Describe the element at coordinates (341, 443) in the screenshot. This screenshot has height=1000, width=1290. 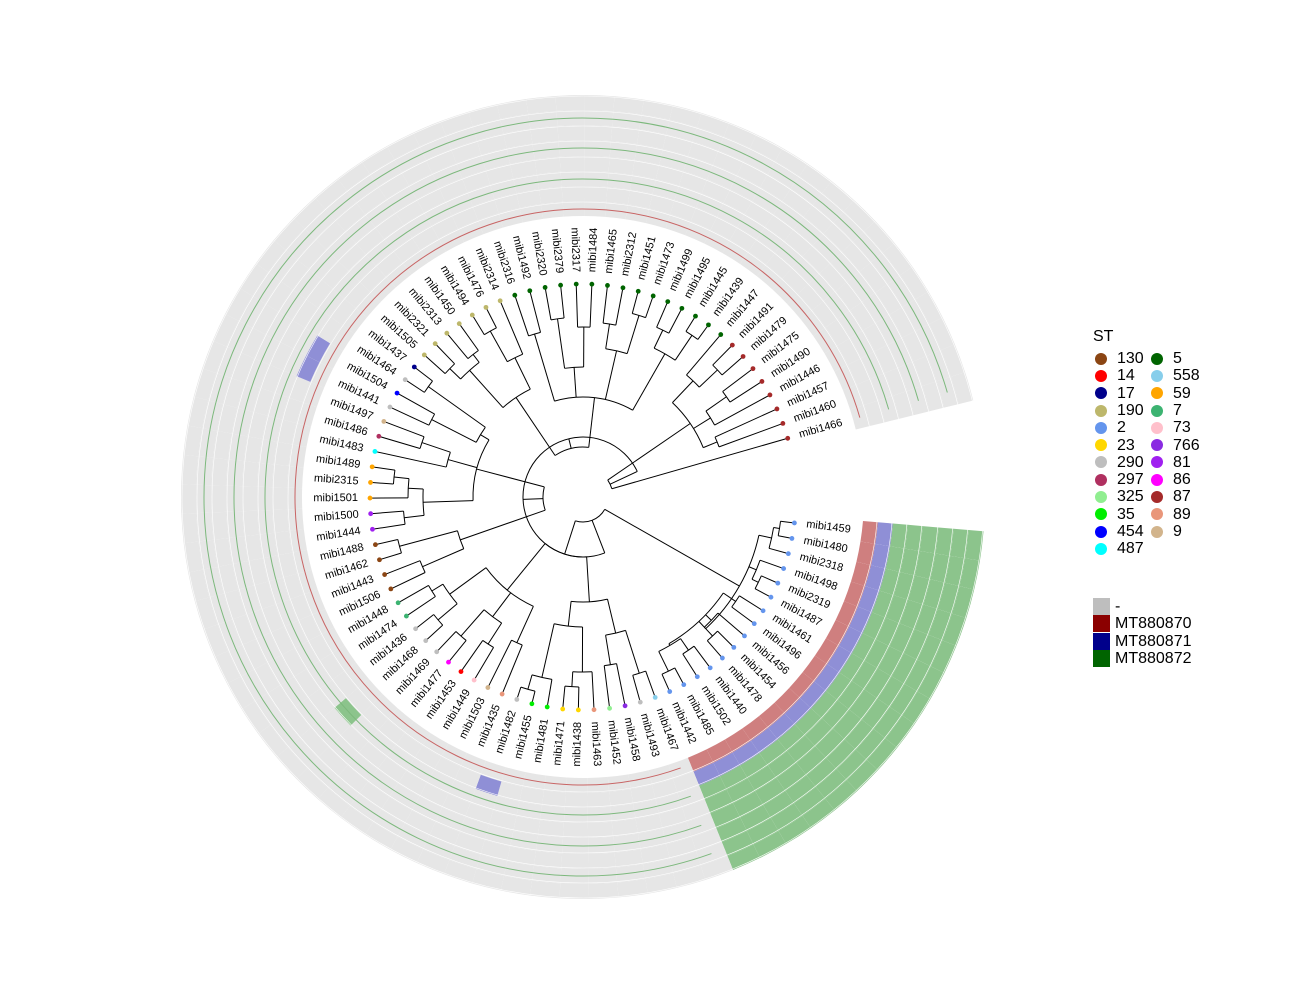
I see `tip-label: mibi1483` at that location.